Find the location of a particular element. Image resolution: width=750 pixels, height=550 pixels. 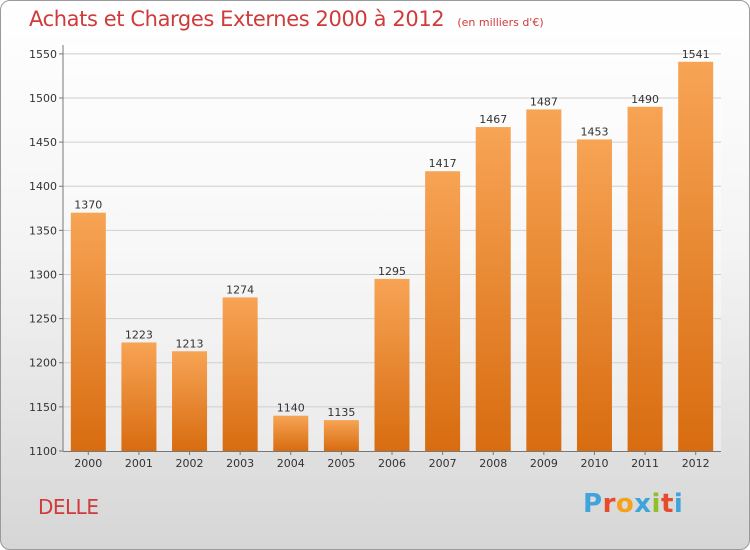

x-tick-label: 2002 is located at coordinates (190, 463).